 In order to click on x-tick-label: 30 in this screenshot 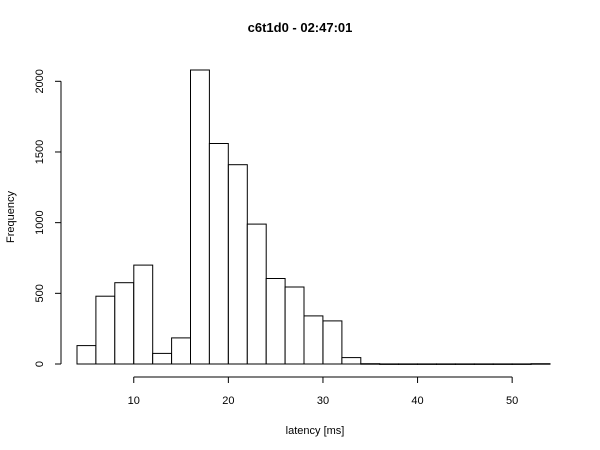, I will do `click(323, 401)`.